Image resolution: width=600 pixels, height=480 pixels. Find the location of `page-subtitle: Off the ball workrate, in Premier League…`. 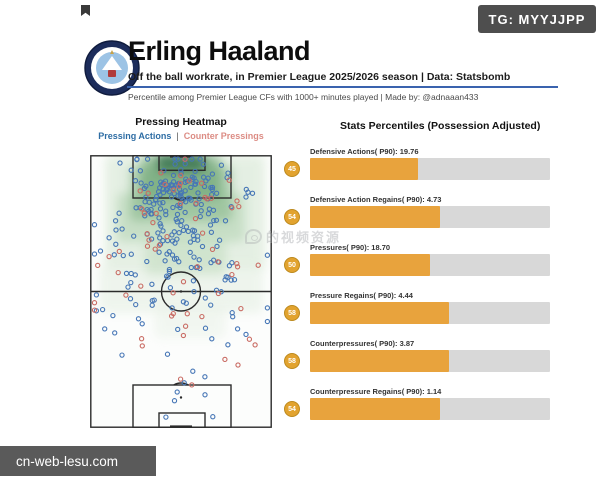

page-subtitle: Off the ball workrate, in Premier League… is located at coordinates (319, 77).